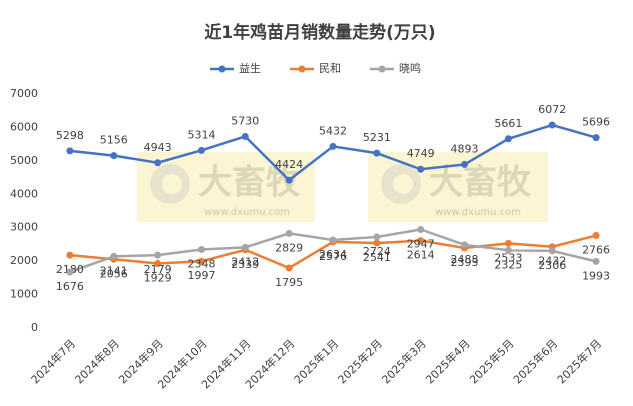  What do you see at coordinates (289, 247) in the screenshot?
I see `data-label: 2829` at bounding box center [289, 247].